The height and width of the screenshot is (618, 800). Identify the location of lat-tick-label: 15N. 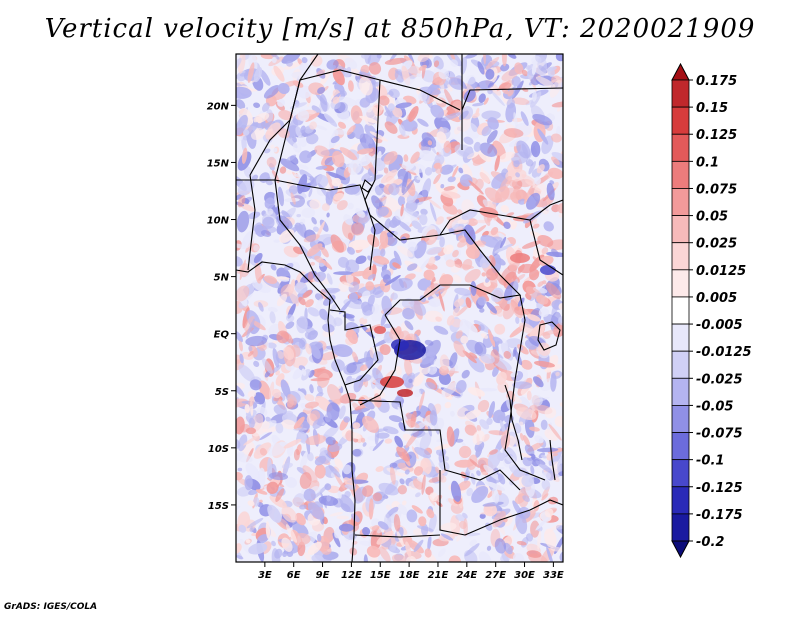
(218, 163).